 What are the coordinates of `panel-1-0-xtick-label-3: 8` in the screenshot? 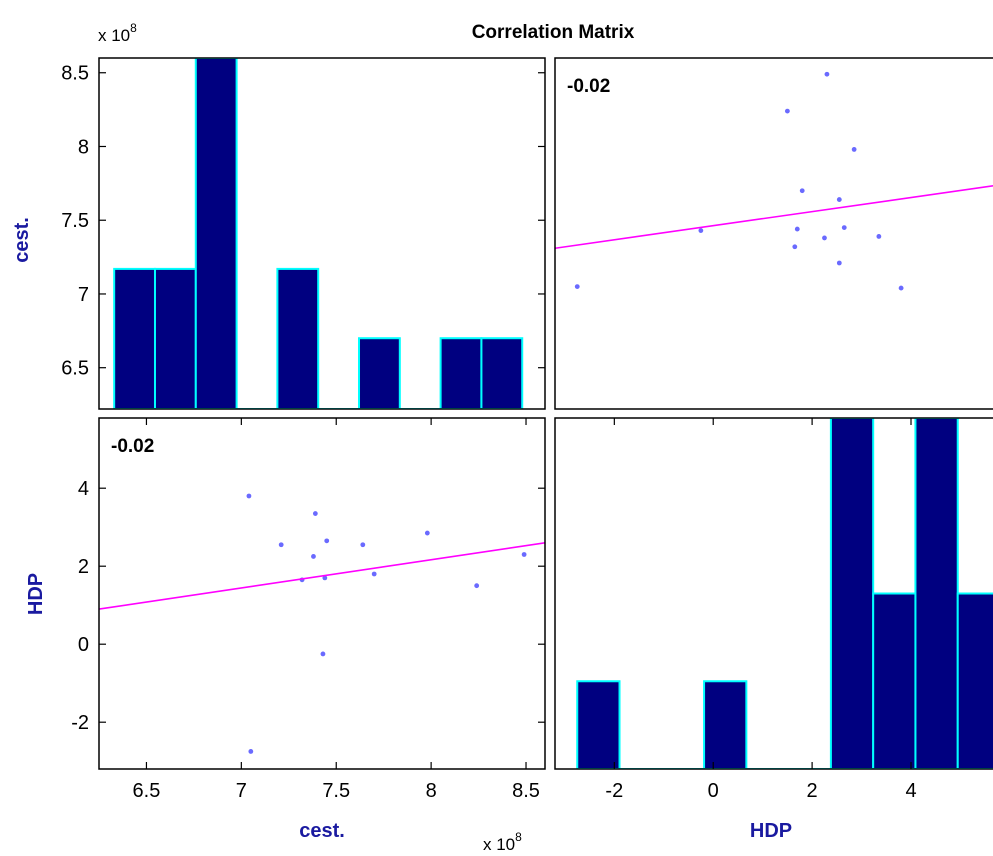 It's located at (431, 791).